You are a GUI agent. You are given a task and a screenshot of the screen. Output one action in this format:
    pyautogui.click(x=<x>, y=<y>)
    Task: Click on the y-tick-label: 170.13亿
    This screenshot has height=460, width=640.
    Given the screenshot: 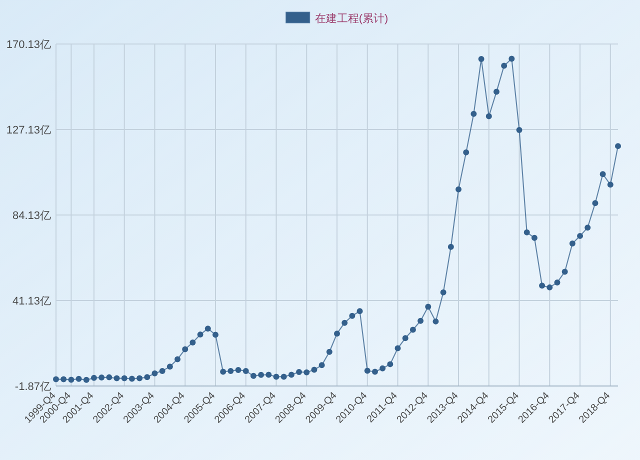 What is the action you would take?
    pyautogui.click(x=28, y=45)
    